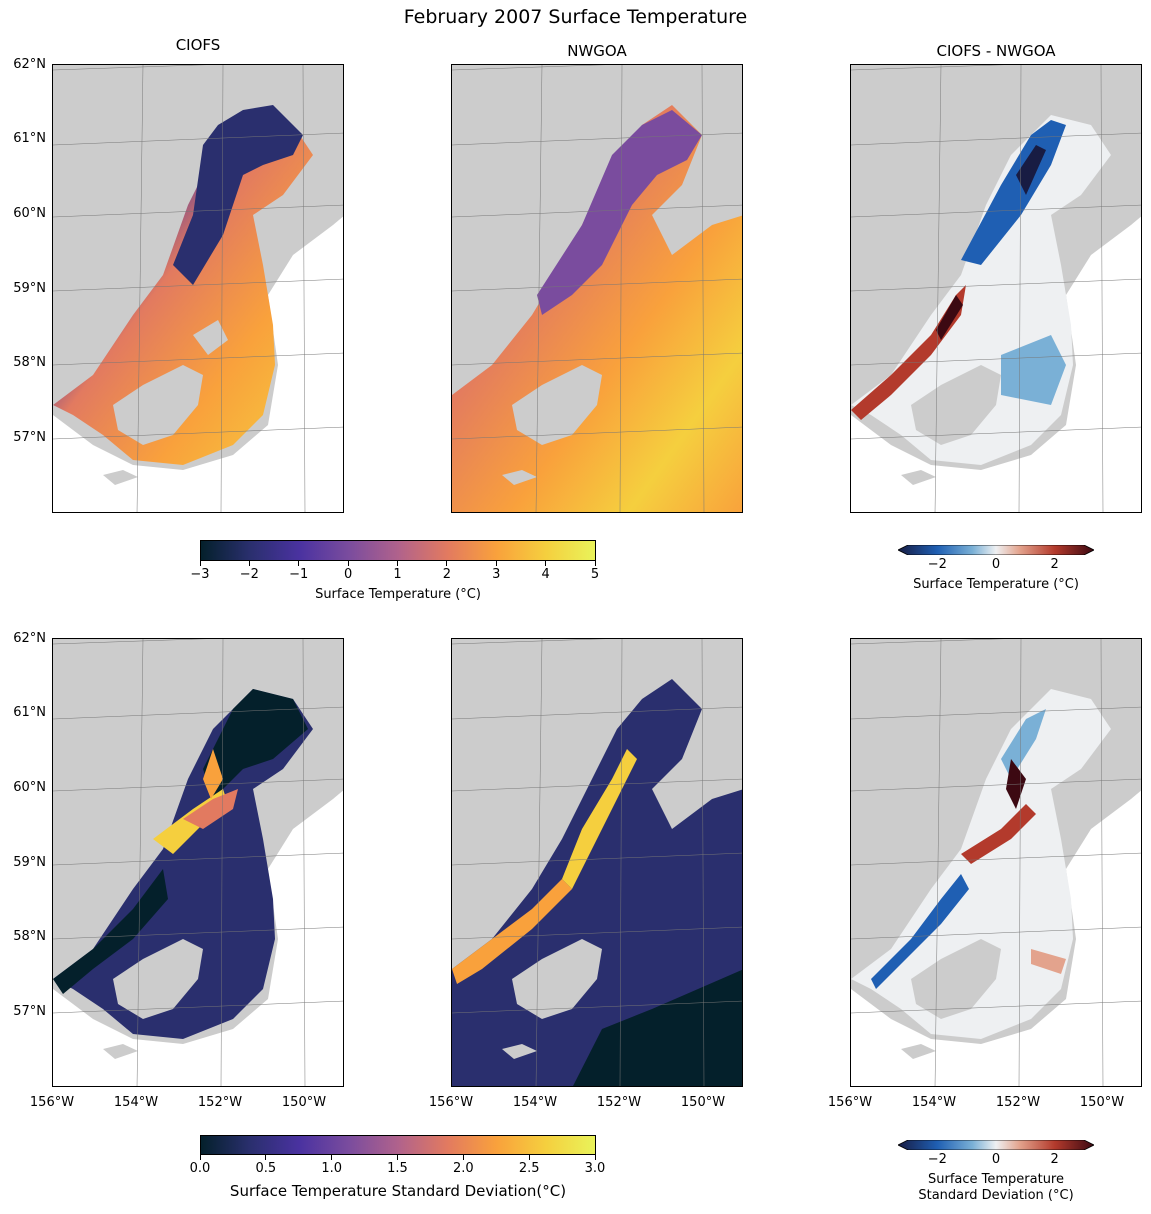 This screenshot has height=1214, width=1151. I want to click on difference-std-domain, so click(981, 864).